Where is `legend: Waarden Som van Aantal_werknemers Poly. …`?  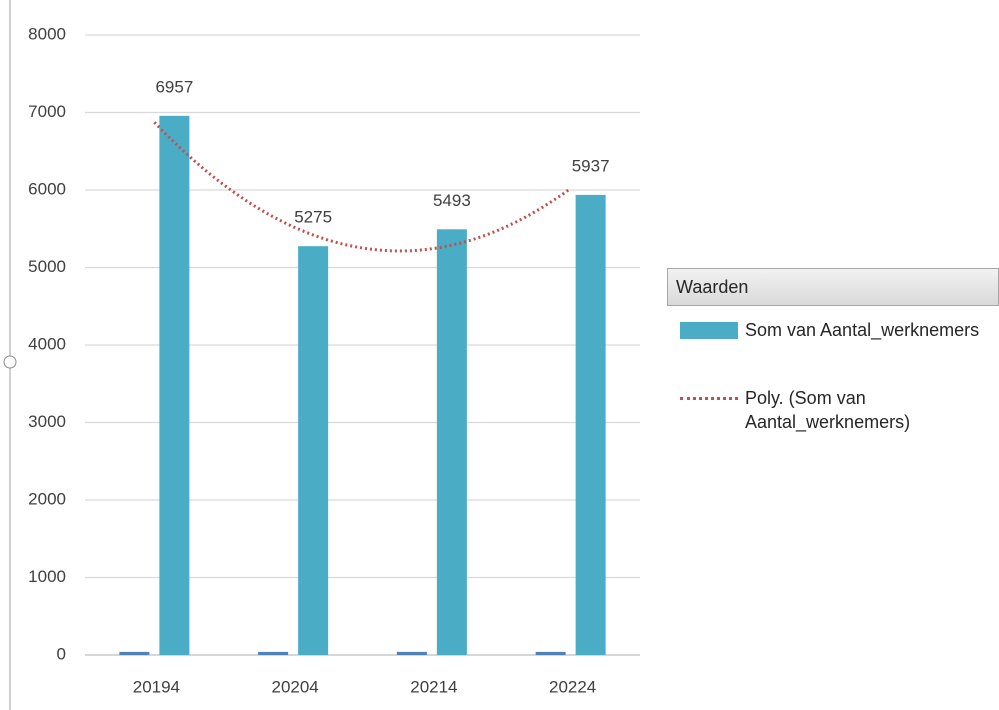
legend: Waarden Som van Aantal_werknemers Poly. … is located at coordinates (833, 351).